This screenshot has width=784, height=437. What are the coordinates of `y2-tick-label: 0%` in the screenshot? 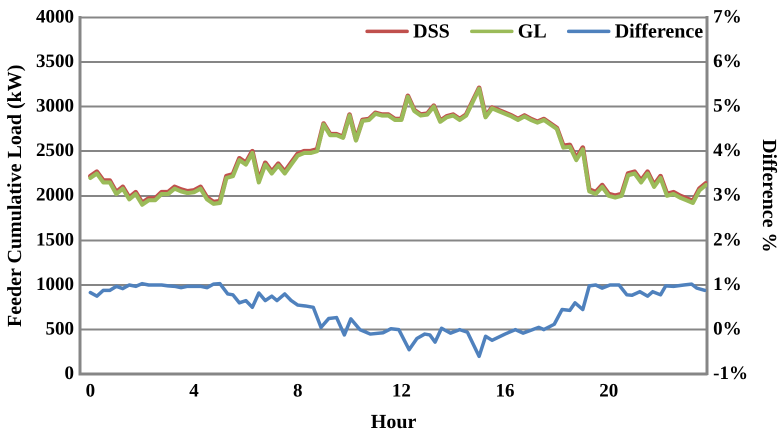 It's located at (727, 329).